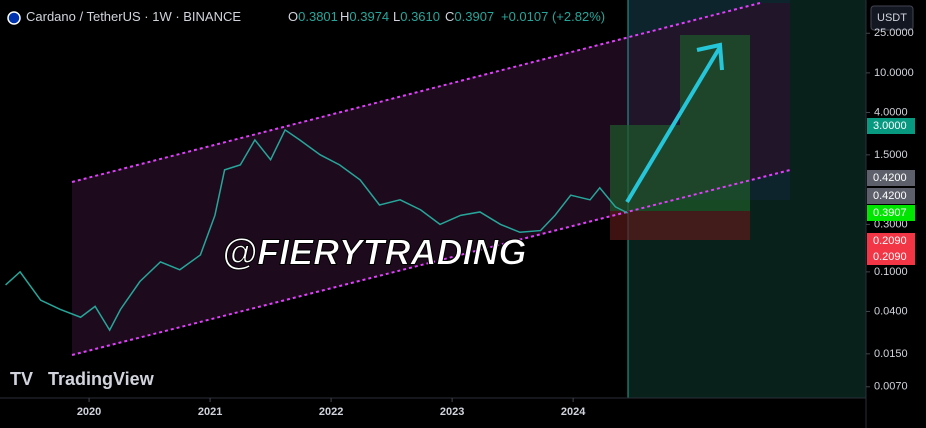 Image resolution: width=926 pixels, height=428 pixels. Describe the element at coordinates (894, 73) in the screenshot. I see `y-tick-label: 10.0000` at that location.